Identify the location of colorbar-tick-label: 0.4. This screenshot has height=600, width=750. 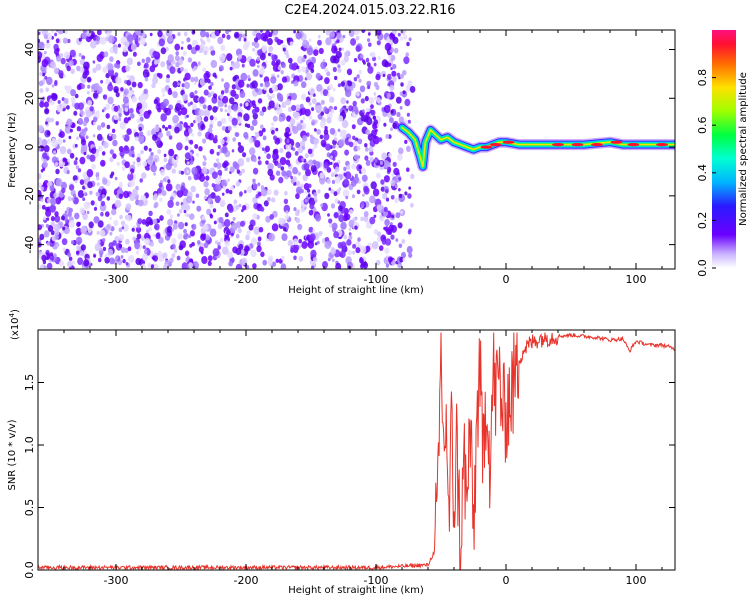
(702, 173).